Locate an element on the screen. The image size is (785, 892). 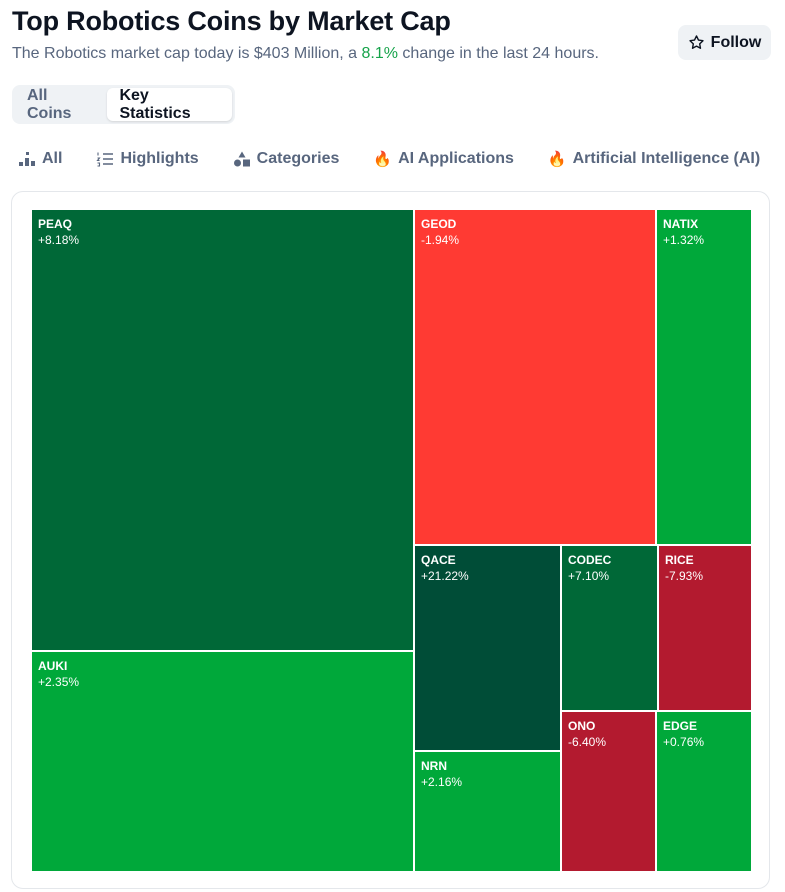
follow-button: Follow is located at coordinates (724, 42).